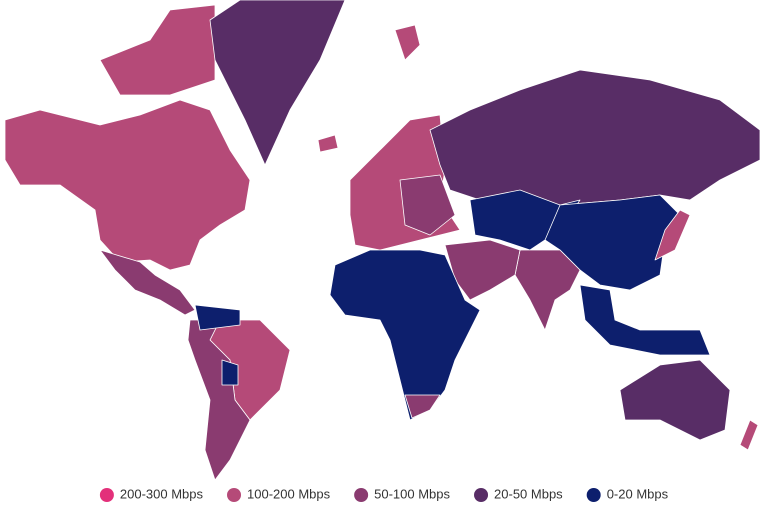 This screenshot has width=768, height=512. Describe the element at coordinates (412, 493) in the screenshot. I see `legend-label: 50-100 Mbps` at that location.